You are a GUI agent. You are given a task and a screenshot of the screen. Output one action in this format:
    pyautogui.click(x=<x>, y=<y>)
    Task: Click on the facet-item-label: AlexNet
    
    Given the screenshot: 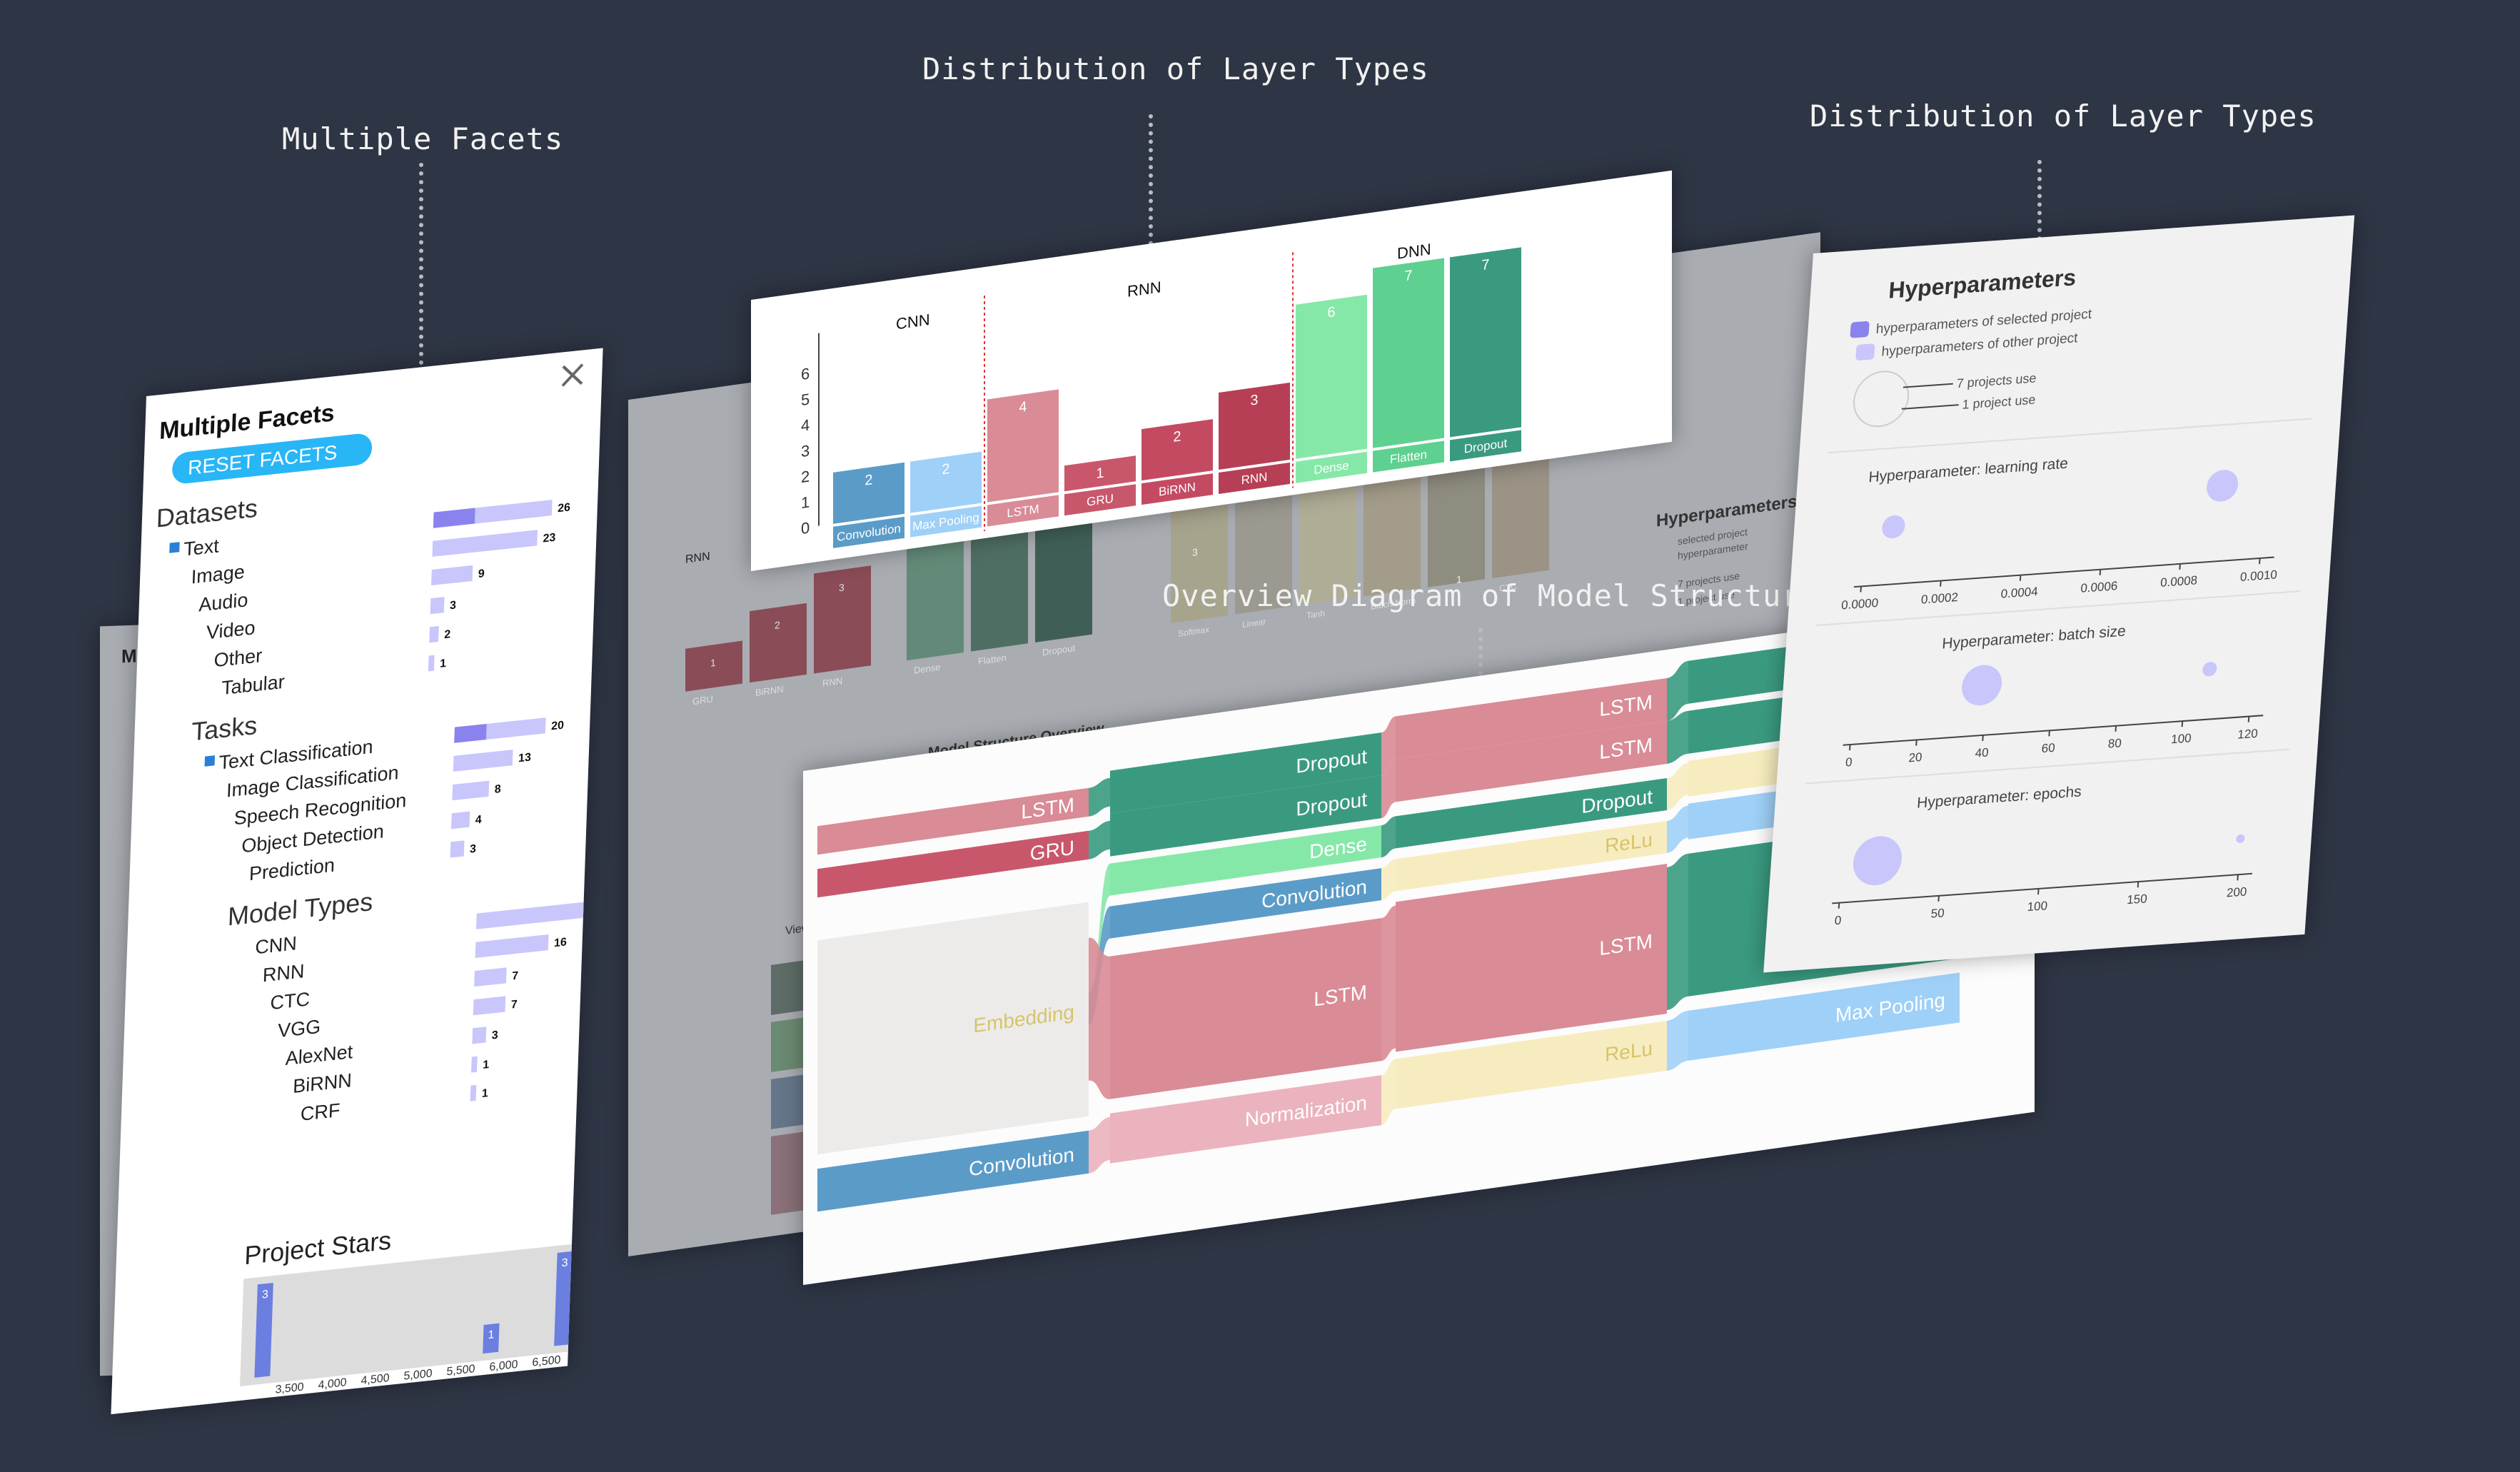 What is the action you would take?
    pyautogui.click(x=319, y=1054)
    